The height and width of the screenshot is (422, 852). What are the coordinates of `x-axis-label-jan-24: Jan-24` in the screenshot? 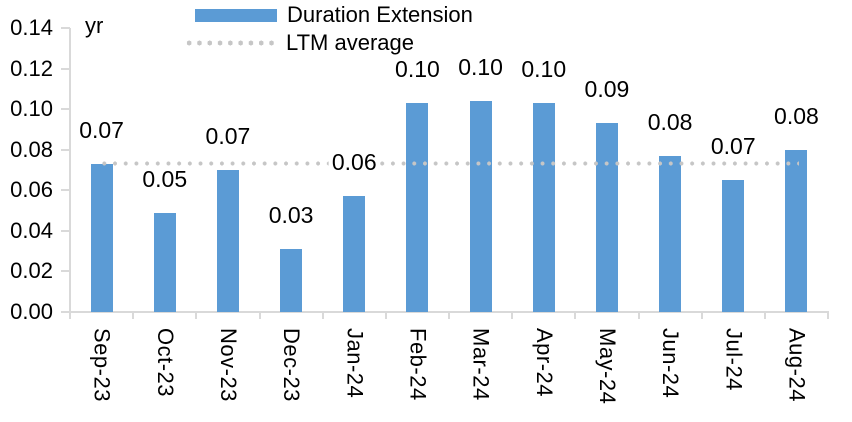 It's located at (355, 363).